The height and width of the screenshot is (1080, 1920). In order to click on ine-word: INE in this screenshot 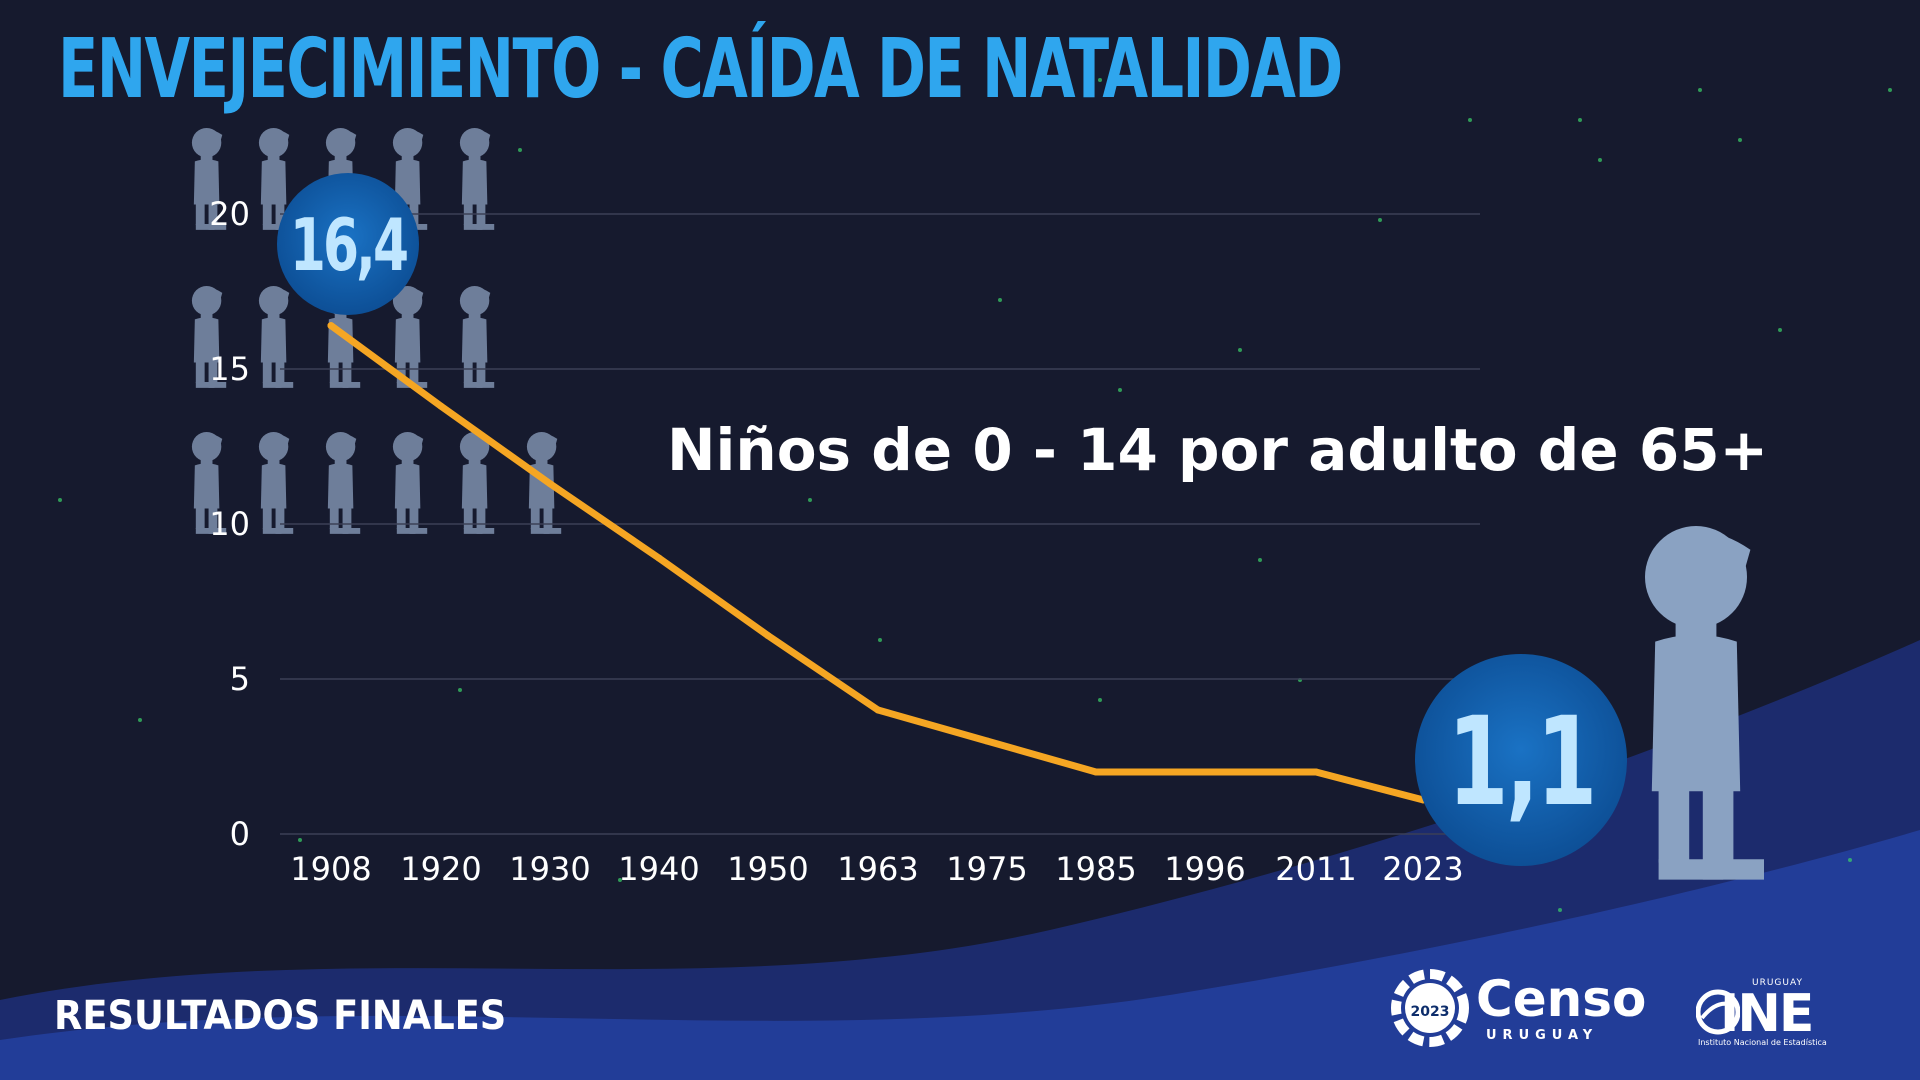, I will do `click(1767, 1014)`.